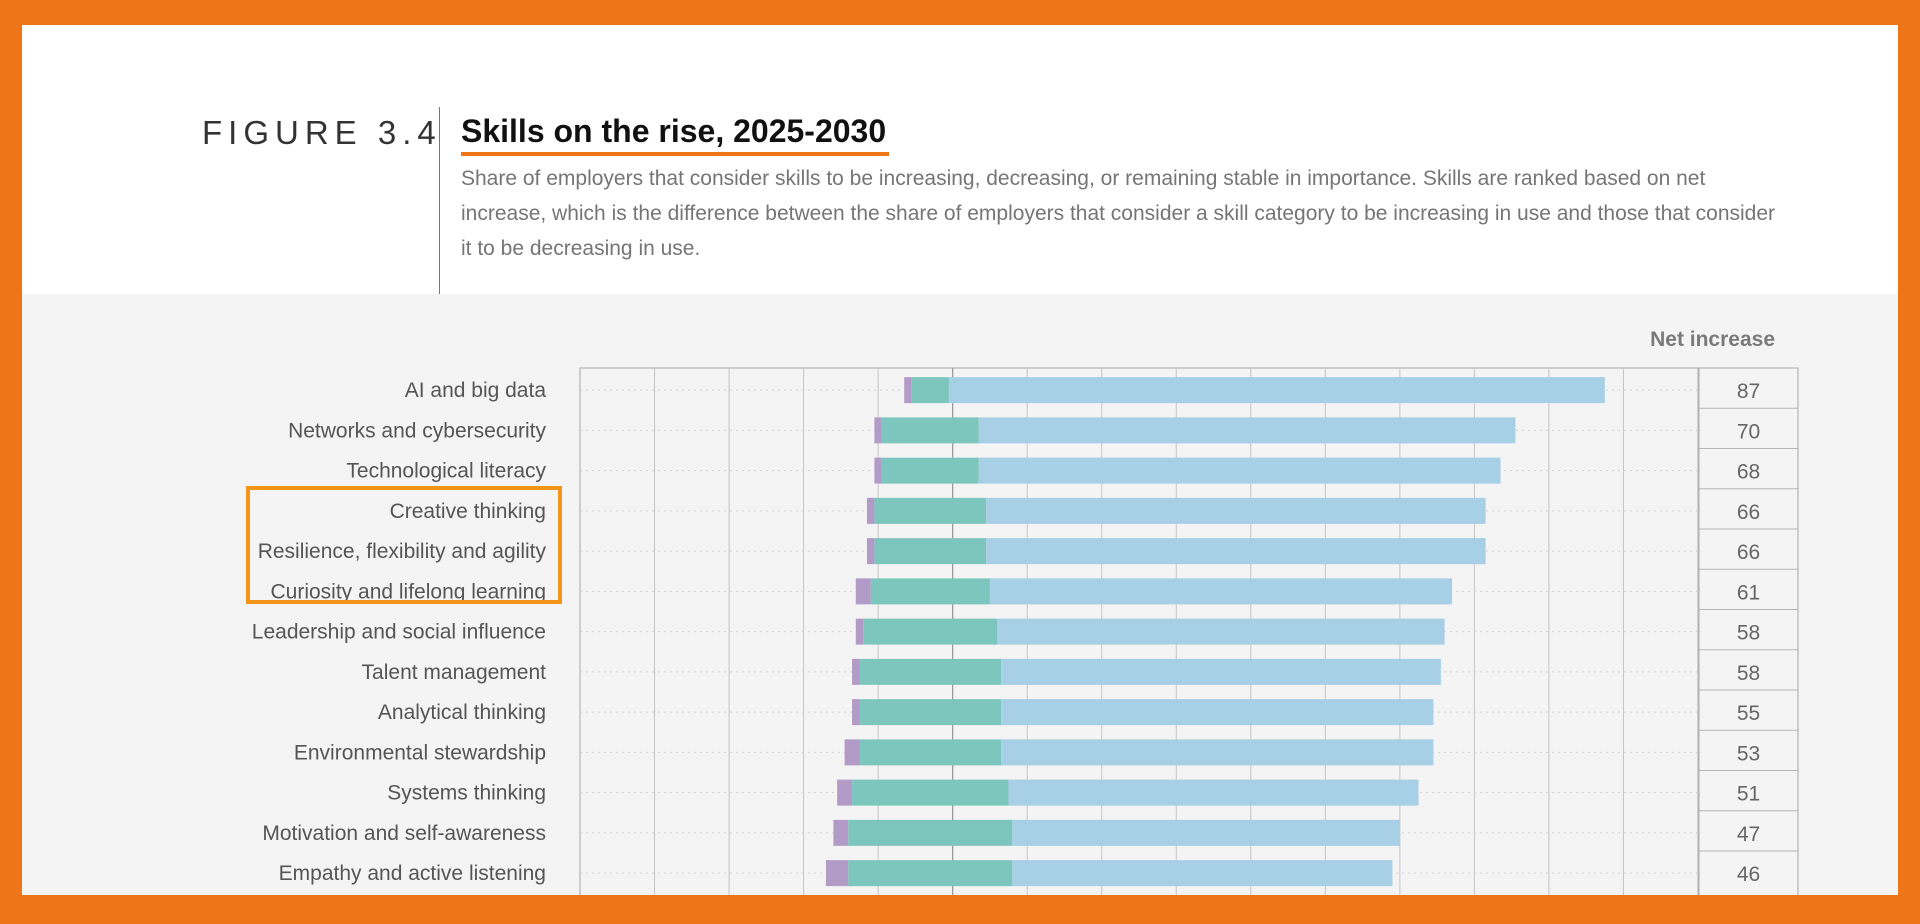 Image resolution: width=1920 pixels, height=924 pixels. I want to click on category-label: Environmental stewardship, so click(420, 752).